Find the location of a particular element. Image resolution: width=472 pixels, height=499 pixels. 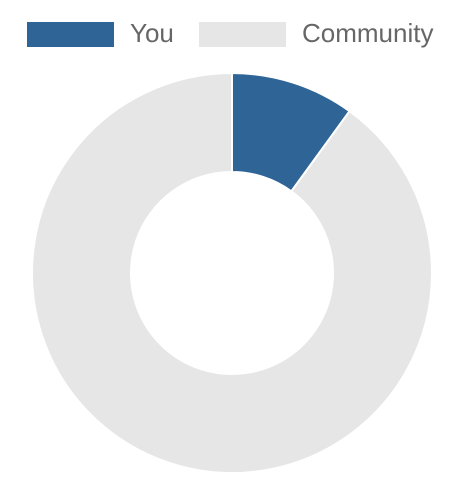

legend-label: You is located at coordinates (152, 33).